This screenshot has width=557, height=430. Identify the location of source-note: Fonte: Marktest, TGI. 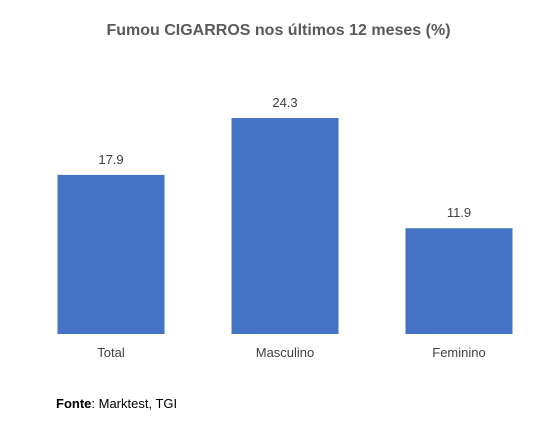
(116, 403).